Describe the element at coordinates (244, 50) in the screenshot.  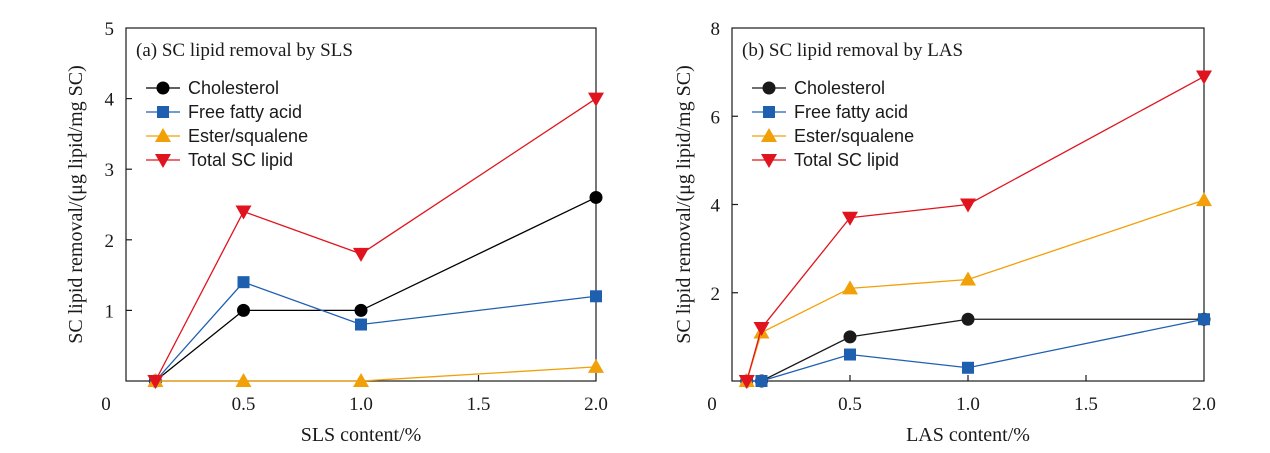
I see `panel-title: (a) SC lipid removal by SLS` at that location.